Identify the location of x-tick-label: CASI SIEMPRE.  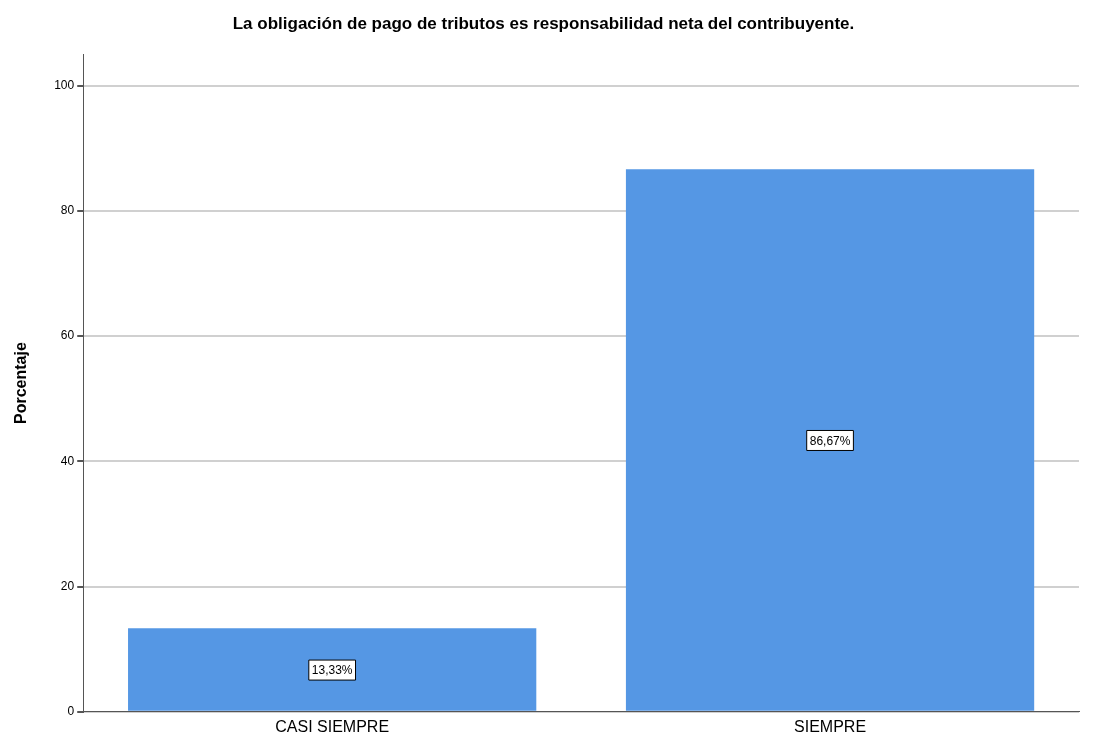
(332, 726).